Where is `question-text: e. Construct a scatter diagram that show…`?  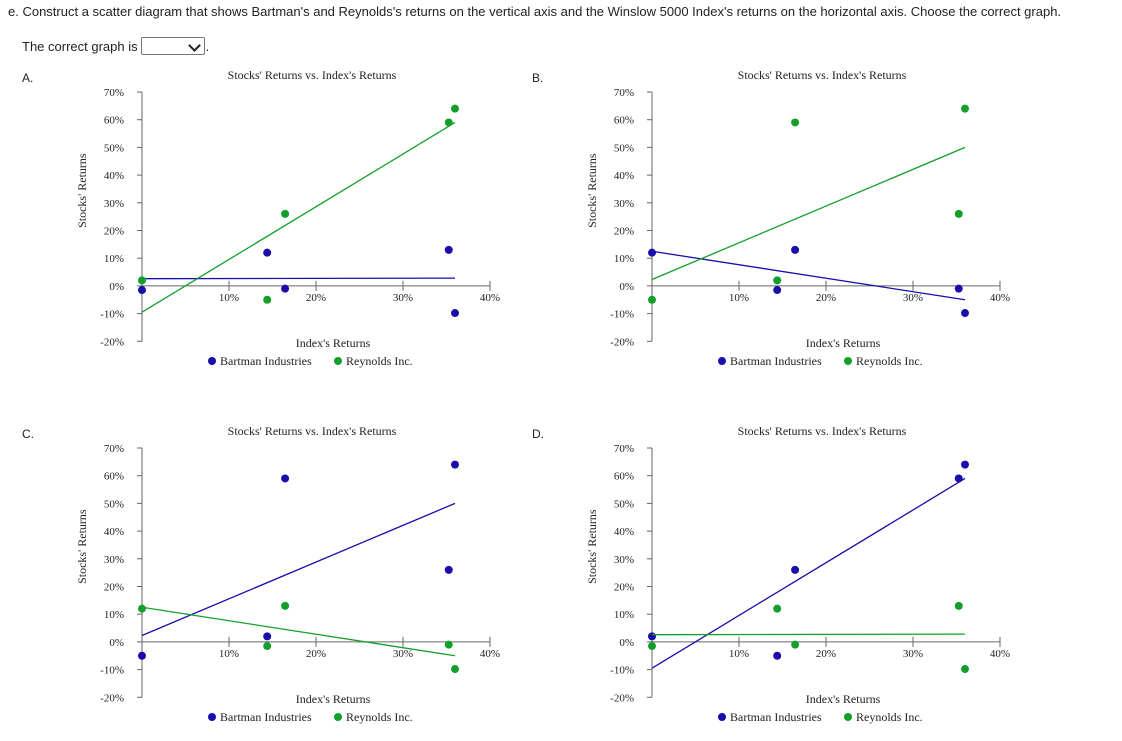
question-text: e. Construct a scatter diagram that show… is located at coordinates (535, 11).